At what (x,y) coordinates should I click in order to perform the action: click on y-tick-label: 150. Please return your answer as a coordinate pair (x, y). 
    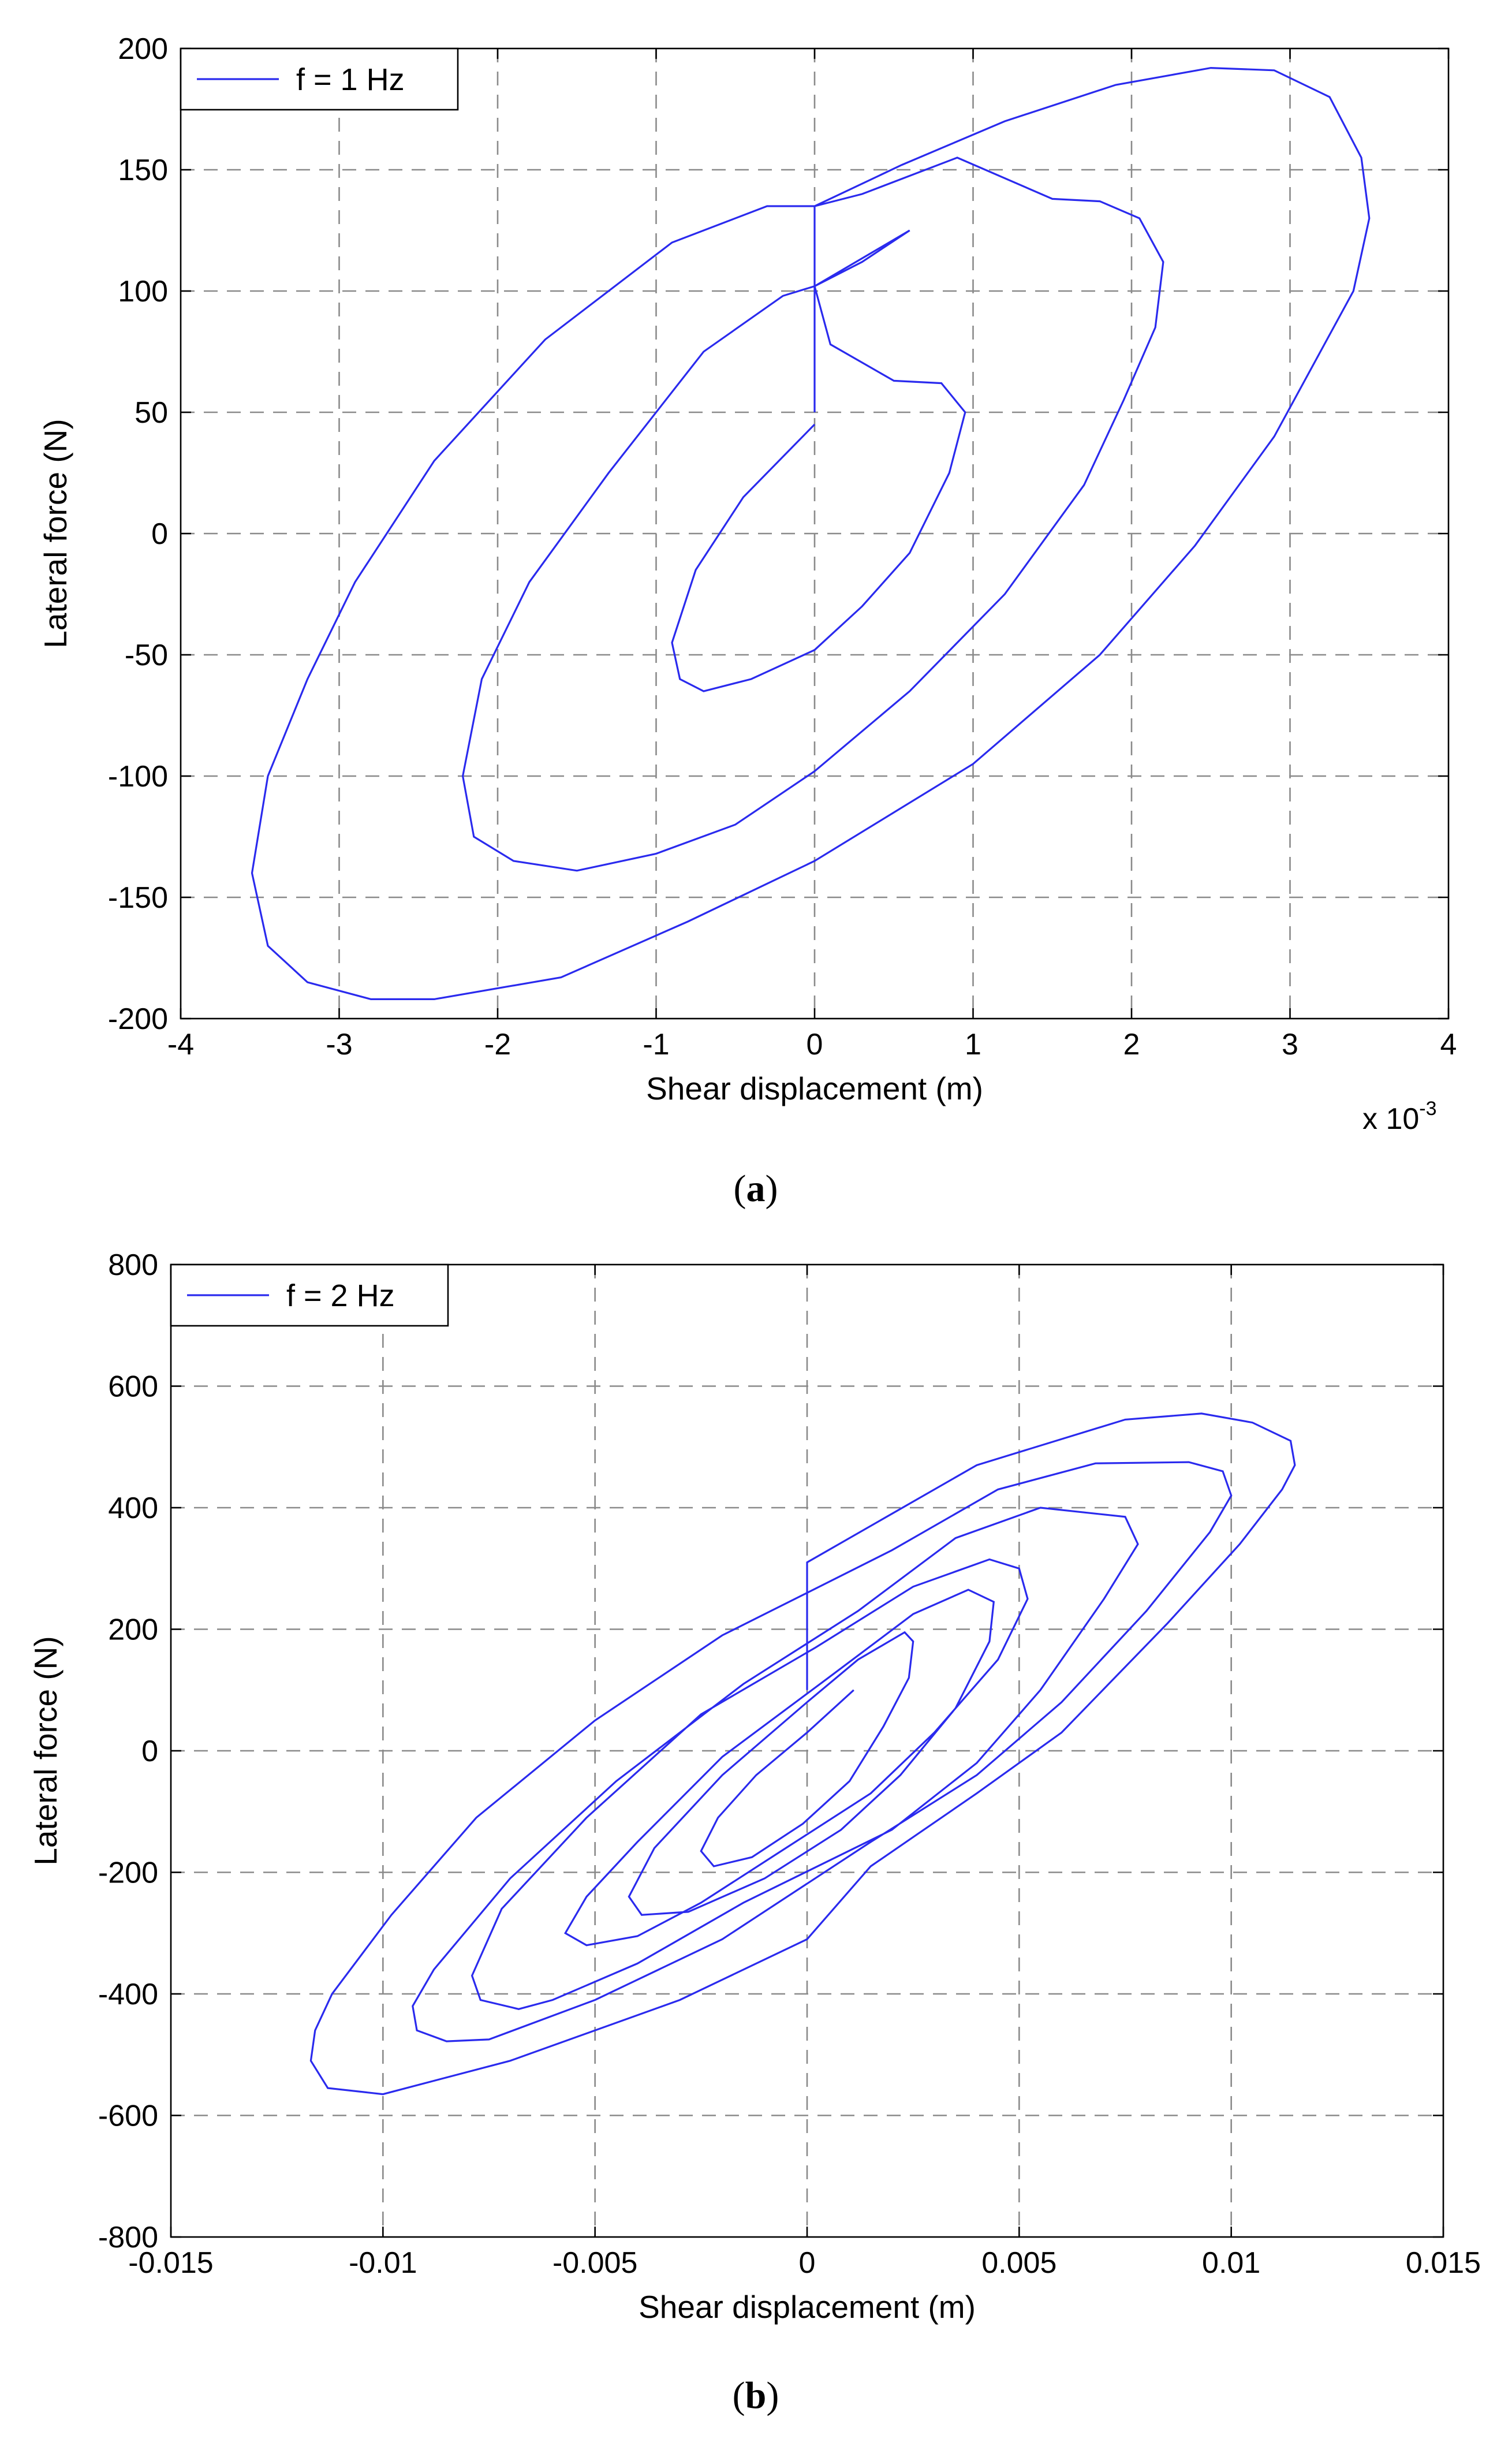
    Looking at the image, I should click on (143, 170).